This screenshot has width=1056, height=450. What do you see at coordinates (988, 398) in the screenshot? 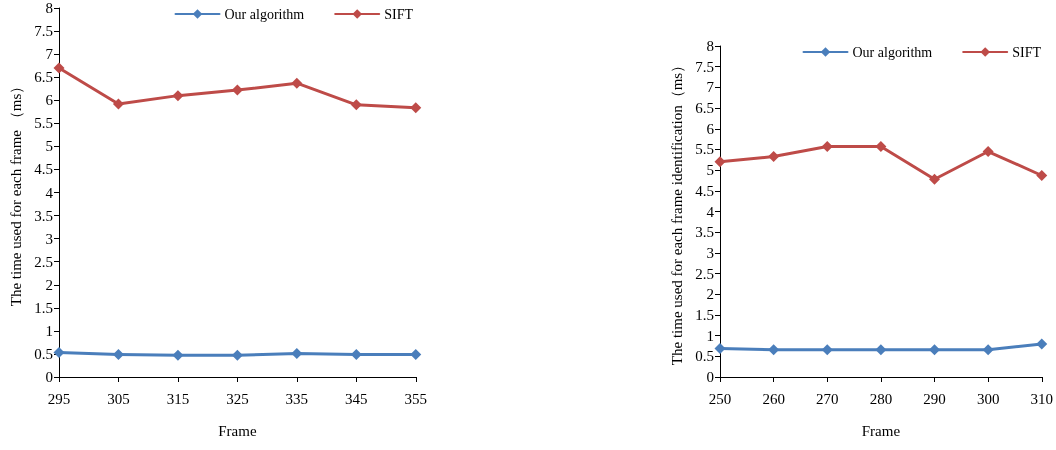
I see `x-tick-label: 300` at bounding box center [988, 398].